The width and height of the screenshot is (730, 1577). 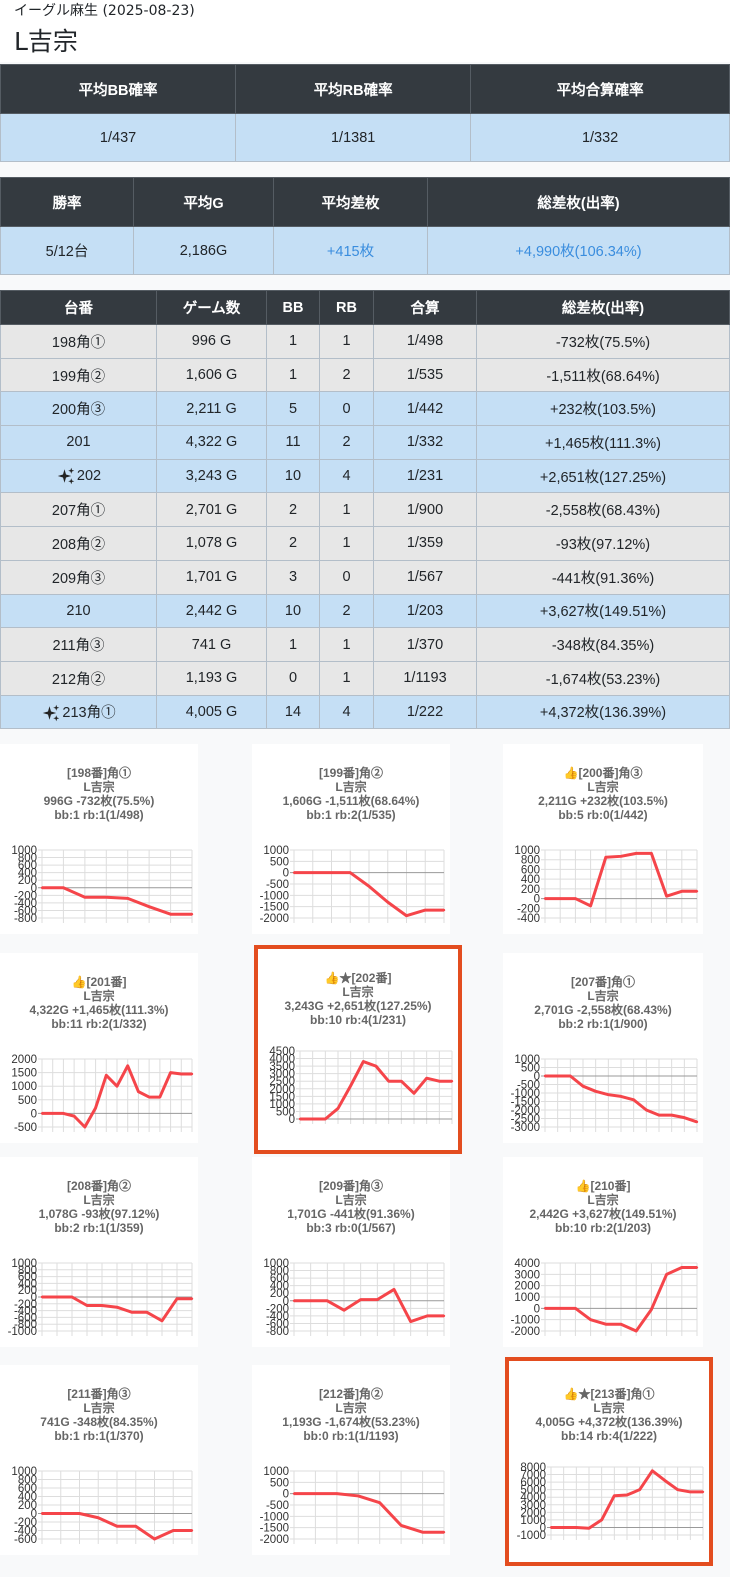 What do you see at coordinates (525, 1332) in the screenshot?
I see `y-tick-label: -2000` at bounding box center [525, 1332].